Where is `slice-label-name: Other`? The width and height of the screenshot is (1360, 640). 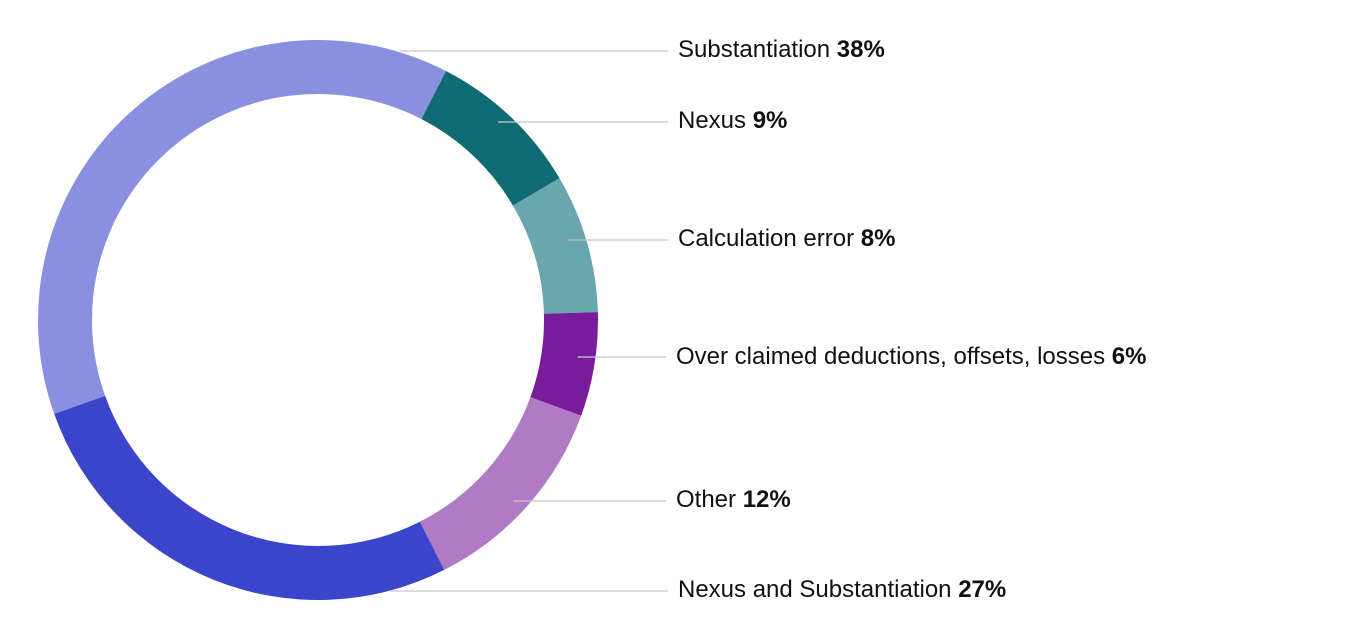 slice-label-name: Other is located at coordinates (709, 499).